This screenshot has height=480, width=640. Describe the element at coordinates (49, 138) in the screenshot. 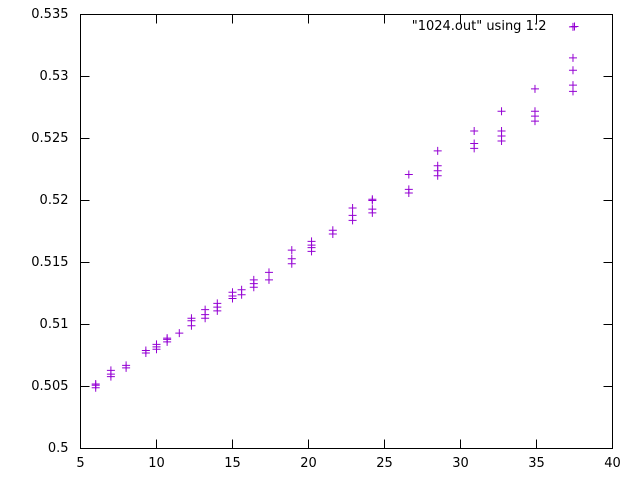

I see `y-tick-label: 0.525` at that location.